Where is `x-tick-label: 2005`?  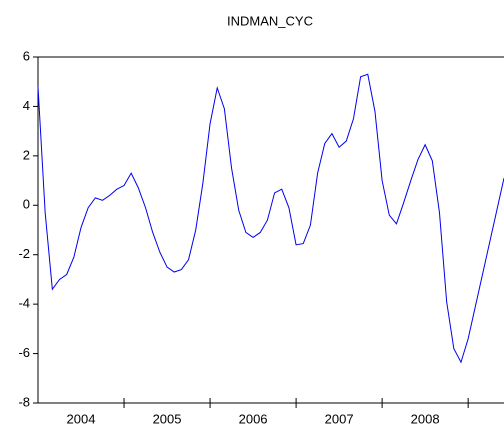
x-tick-label: 2005 is located at coordinates (167, 418).